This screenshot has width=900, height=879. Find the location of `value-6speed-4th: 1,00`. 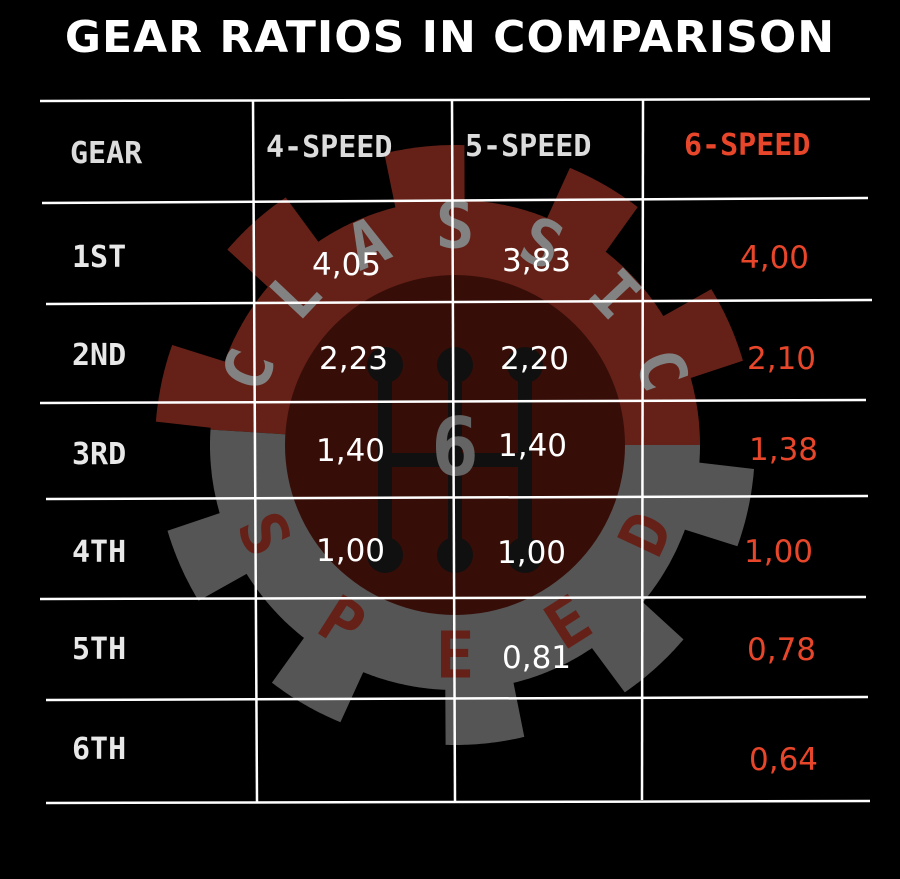

value-6speed-4th: 1,00 is located at coordinates (779, 552).